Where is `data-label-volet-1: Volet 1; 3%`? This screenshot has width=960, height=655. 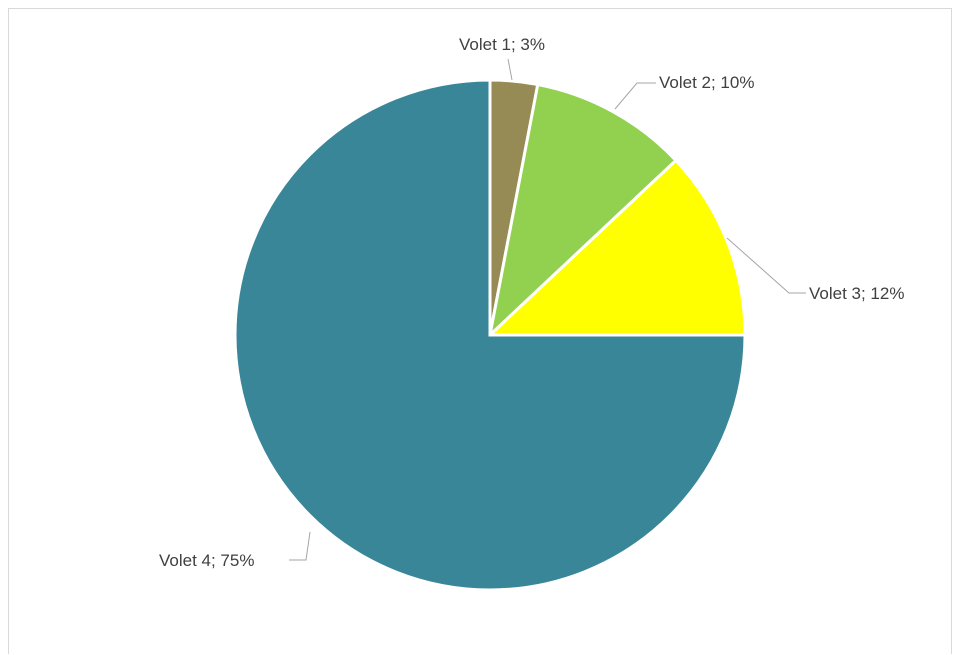
data-label-volet-1: Volet 1; 3% is located at coordinates (502, 44).